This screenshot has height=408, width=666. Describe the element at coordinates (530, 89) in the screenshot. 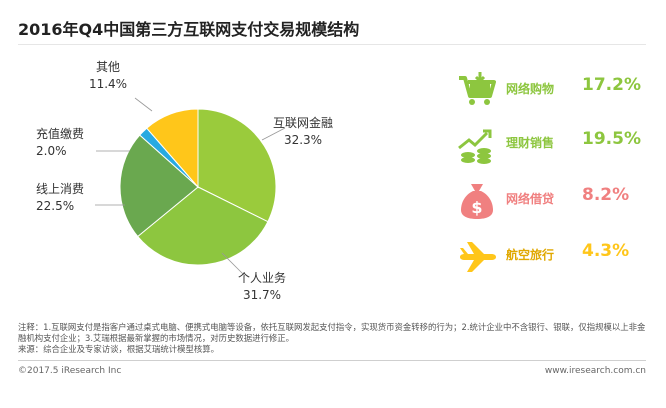

I see `side-label: 网络购物` at that location.